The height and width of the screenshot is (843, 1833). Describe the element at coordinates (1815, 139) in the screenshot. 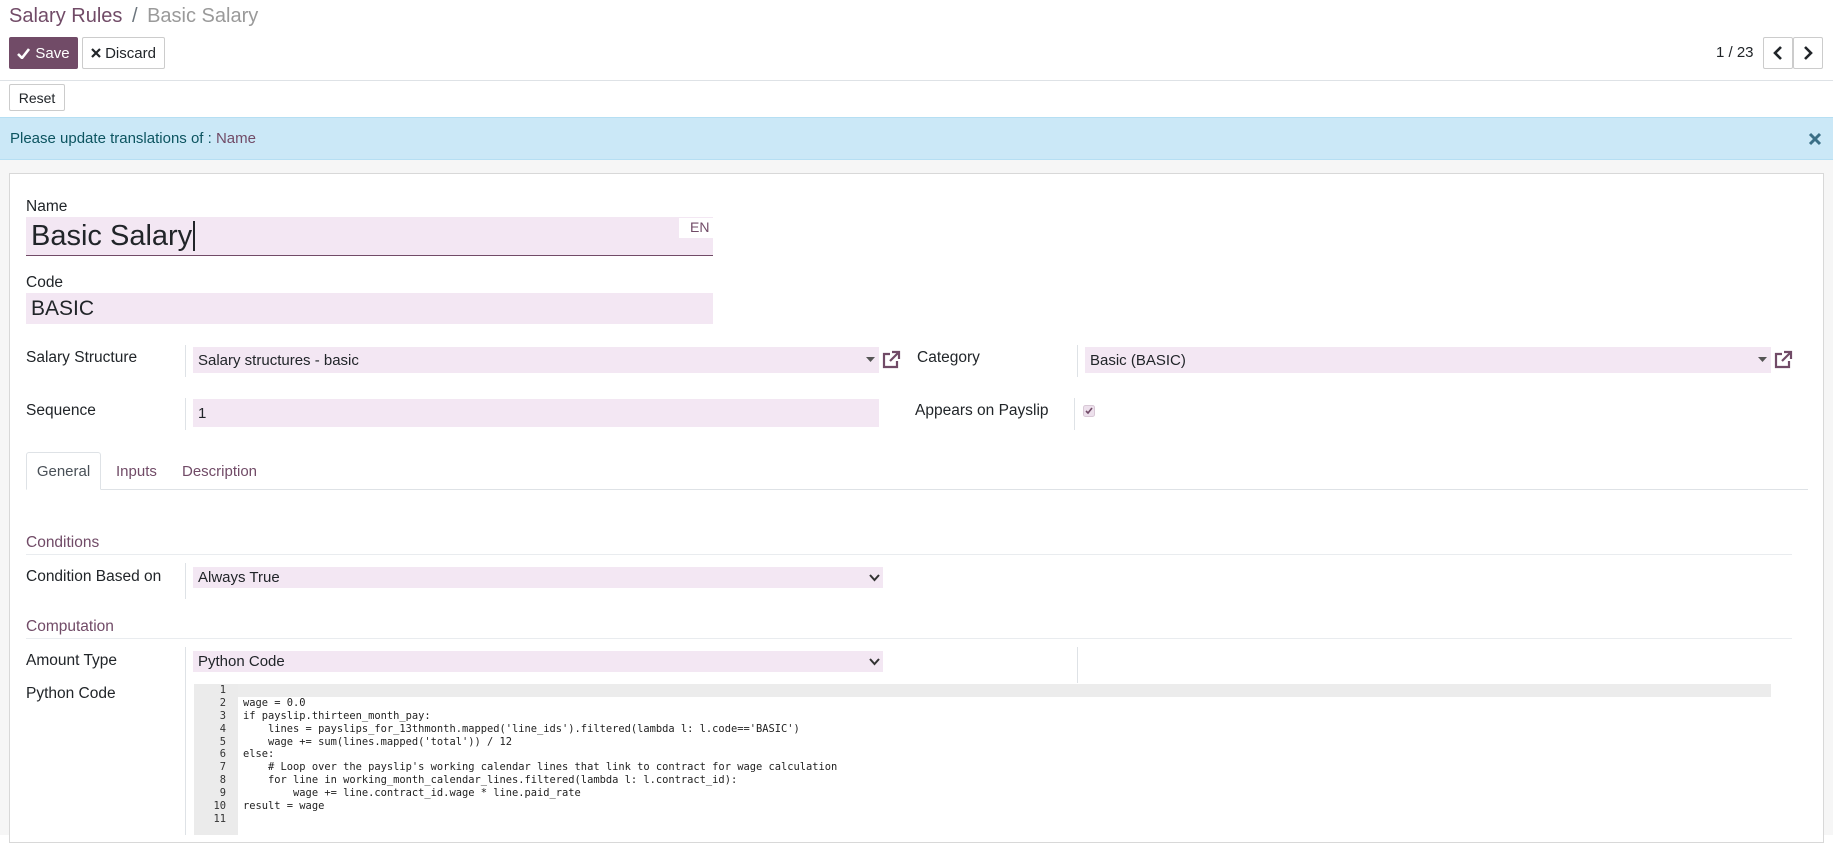

I see `alert-close` at that location.